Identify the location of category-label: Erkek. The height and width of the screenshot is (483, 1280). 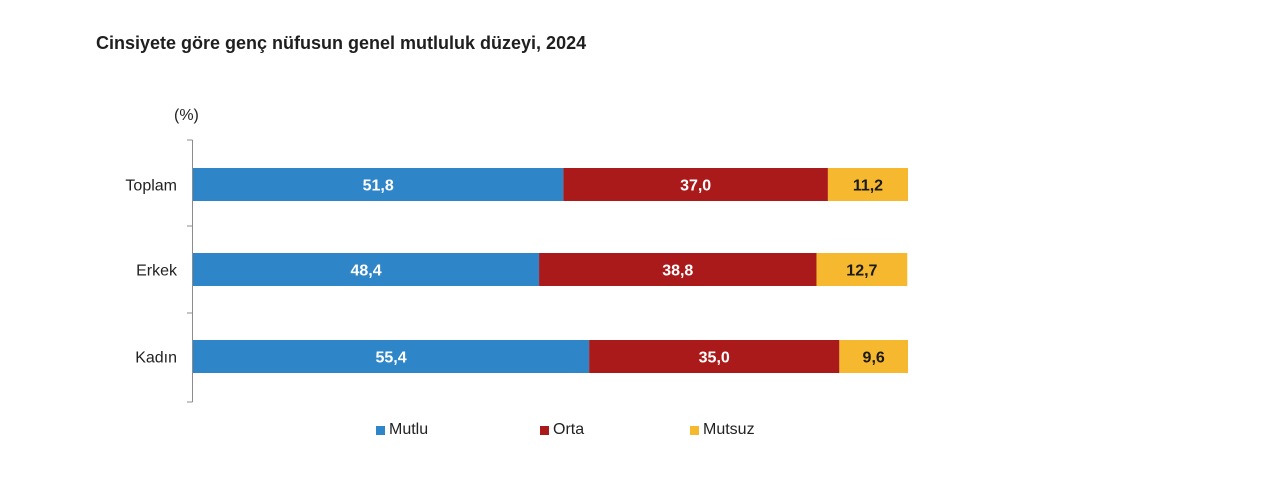
(157, 271).